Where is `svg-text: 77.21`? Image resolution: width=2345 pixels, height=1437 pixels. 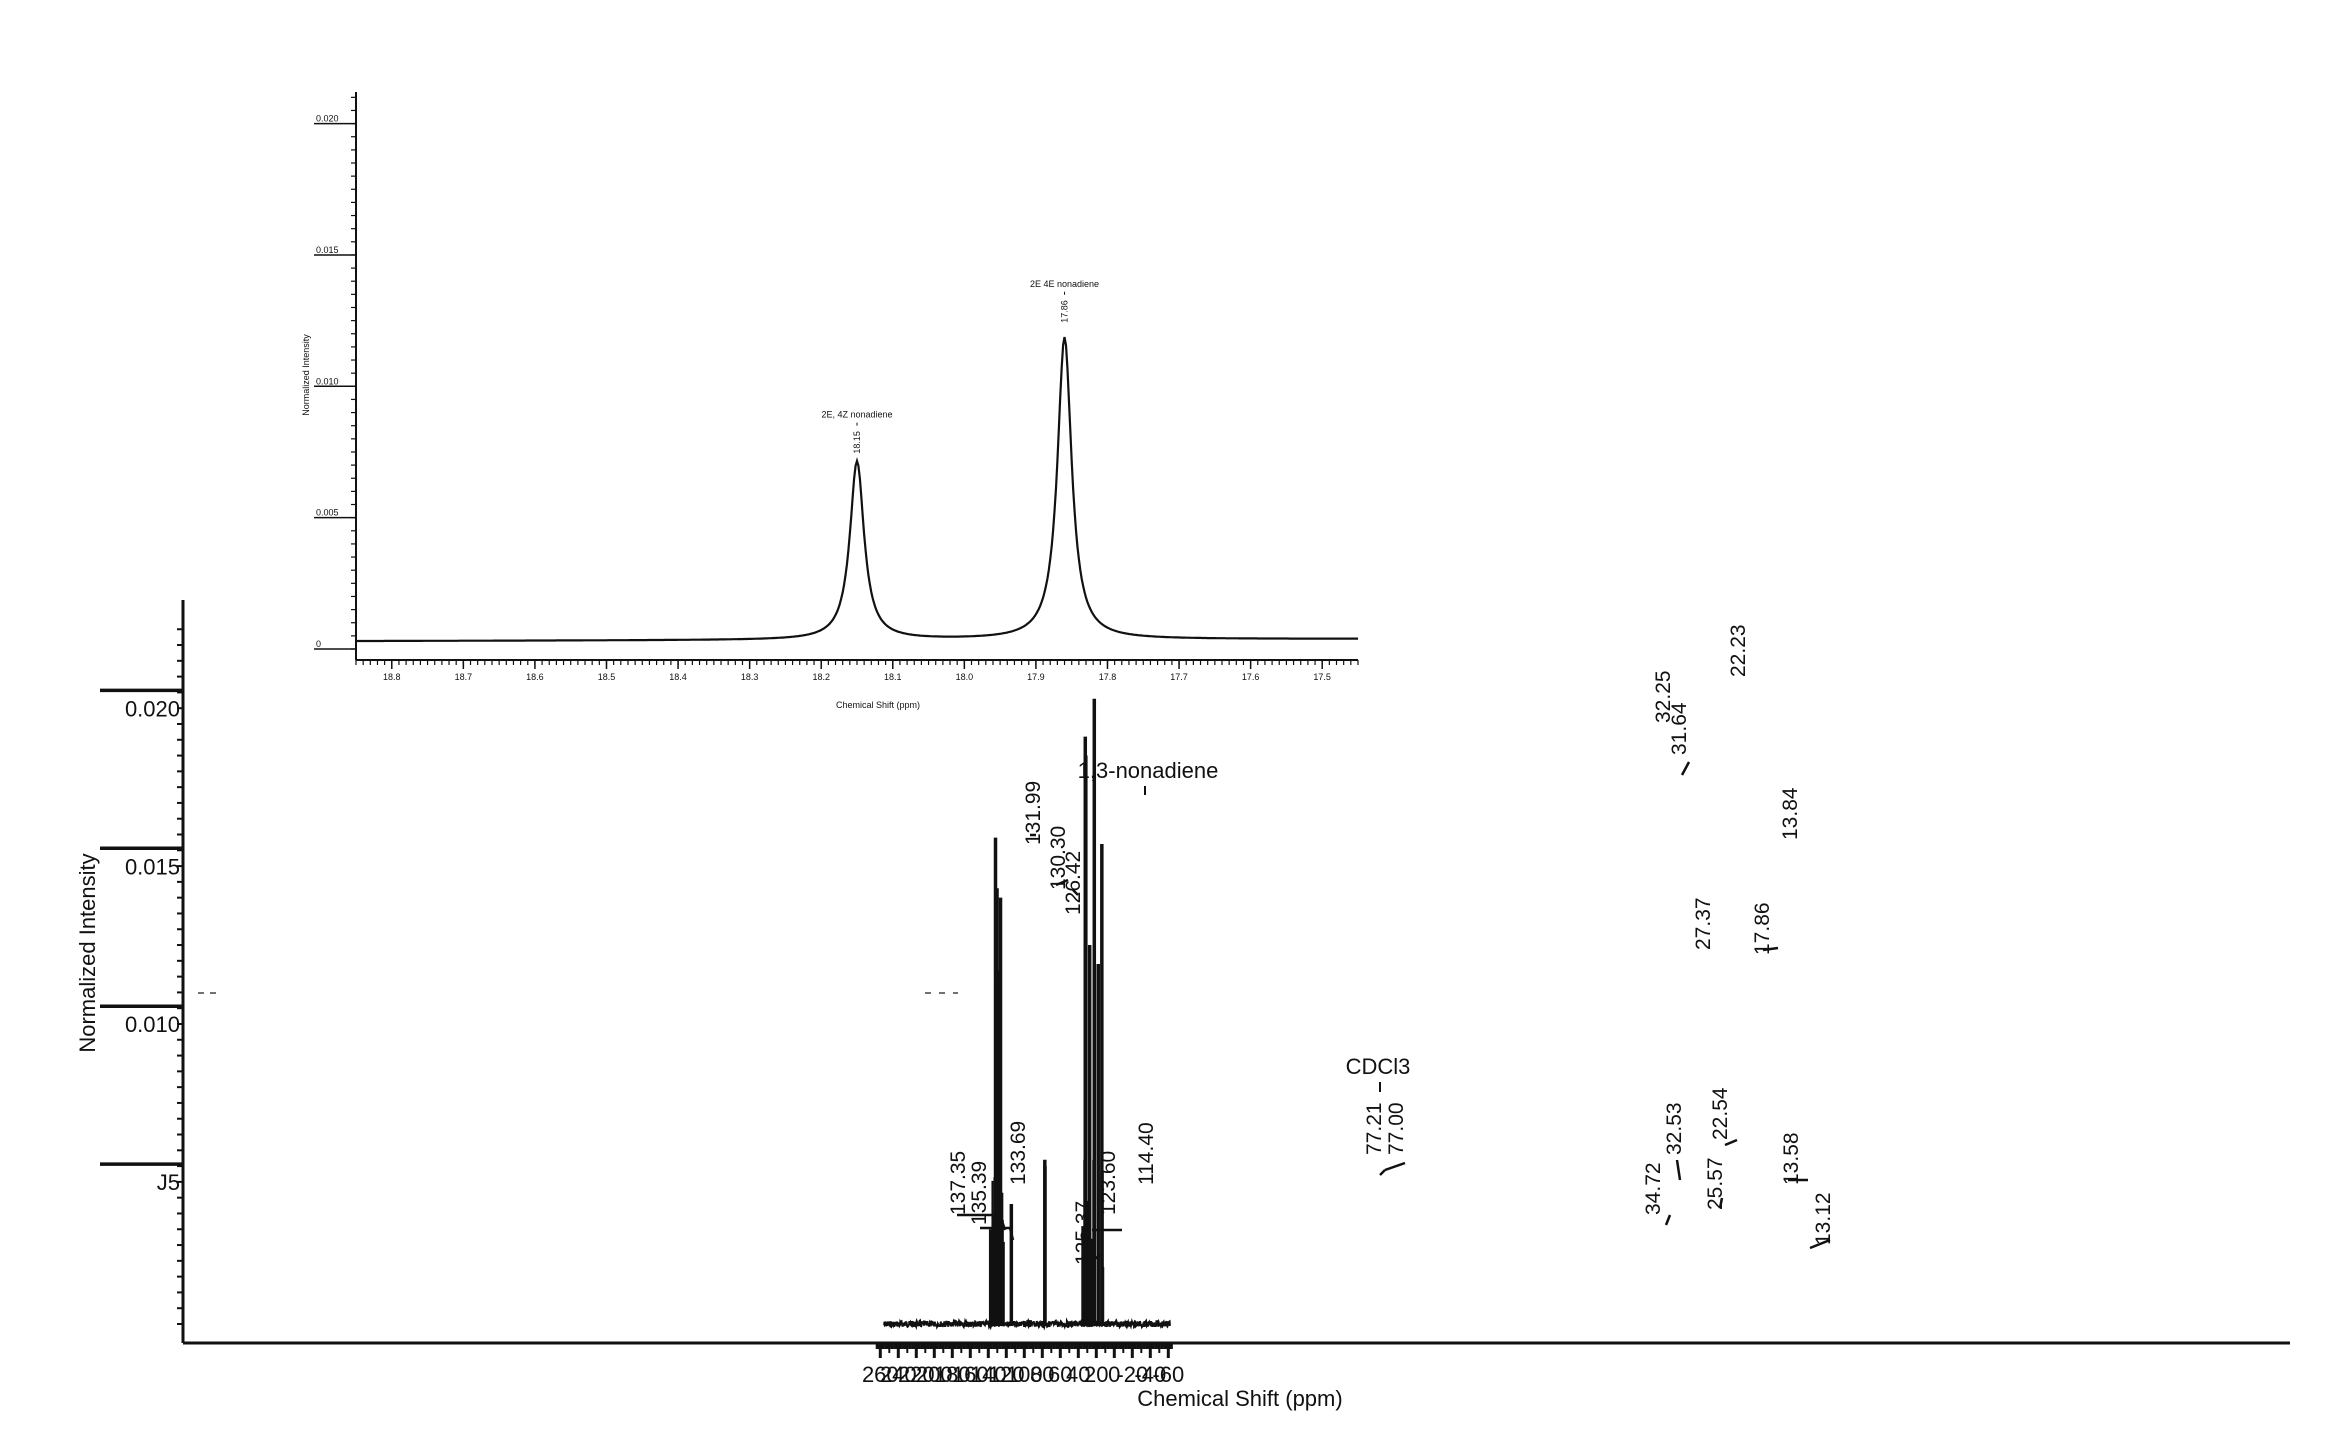
svg-text: 77.21 is located at coordinates (1374, 1128).